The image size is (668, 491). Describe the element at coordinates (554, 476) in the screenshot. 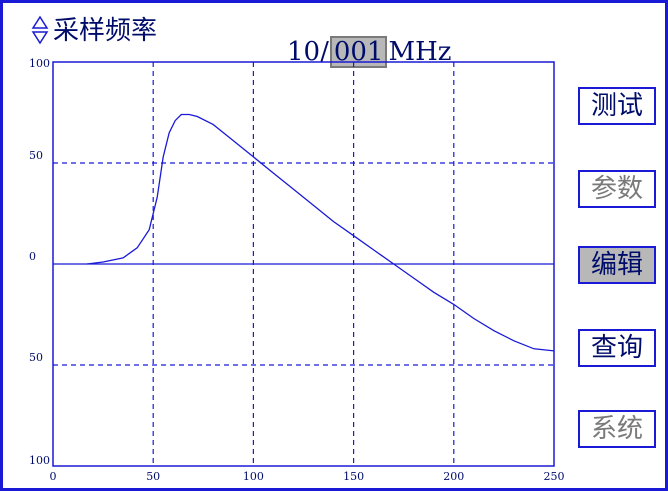

I see `x-tick-label: 250` at that location.